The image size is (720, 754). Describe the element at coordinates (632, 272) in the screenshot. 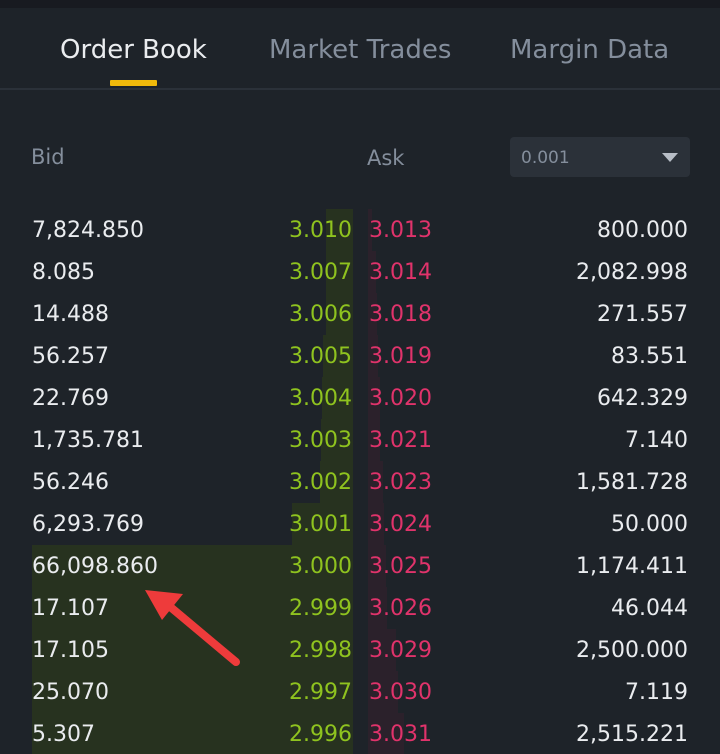

I see `ask-quantity: 2,082.998` at that location.